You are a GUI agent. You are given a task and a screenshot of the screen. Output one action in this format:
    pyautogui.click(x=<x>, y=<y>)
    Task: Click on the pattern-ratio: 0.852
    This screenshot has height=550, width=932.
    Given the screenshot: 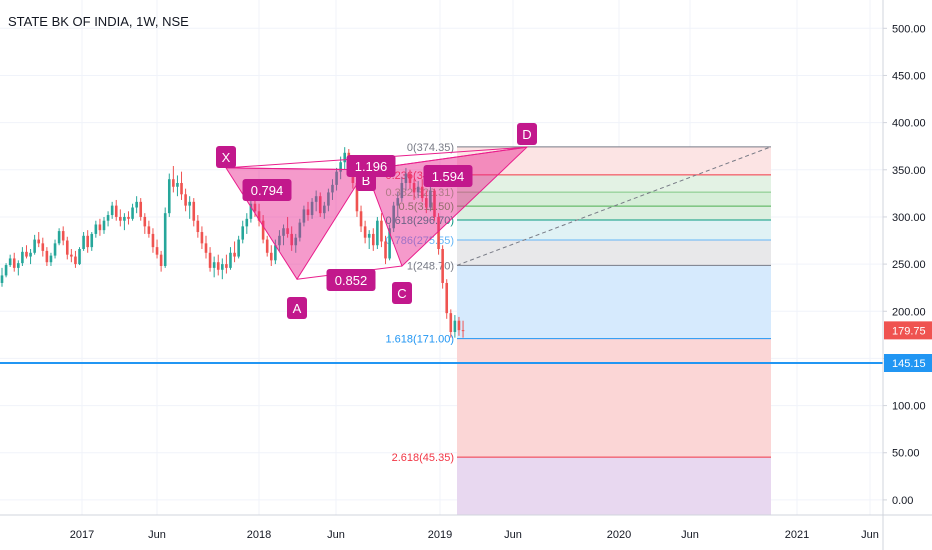 What is the action you would take?
    pyautogui.click(x=351, y=280)
    